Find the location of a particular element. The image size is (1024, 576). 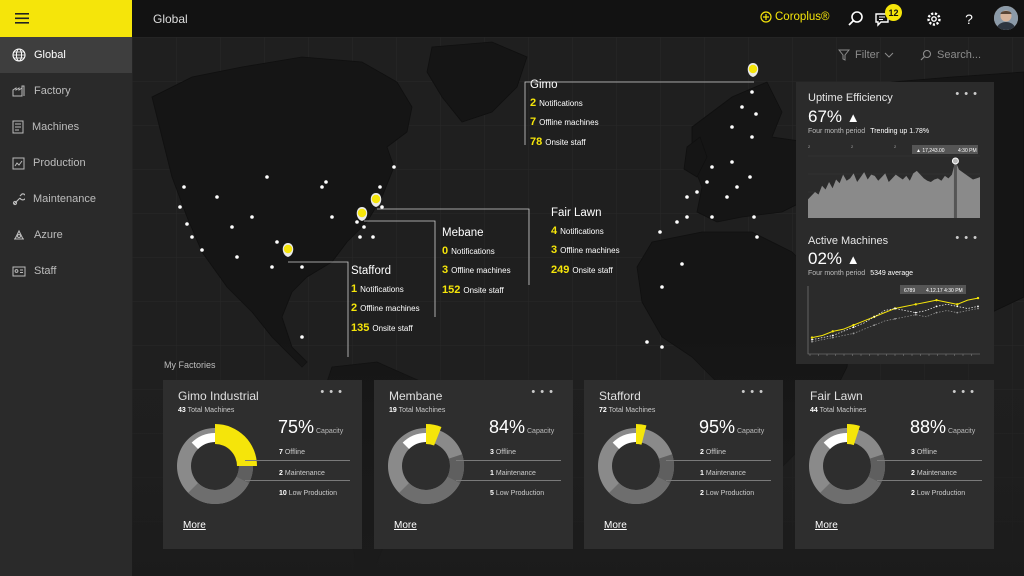

search-icon is located at coordinates (856, 19).